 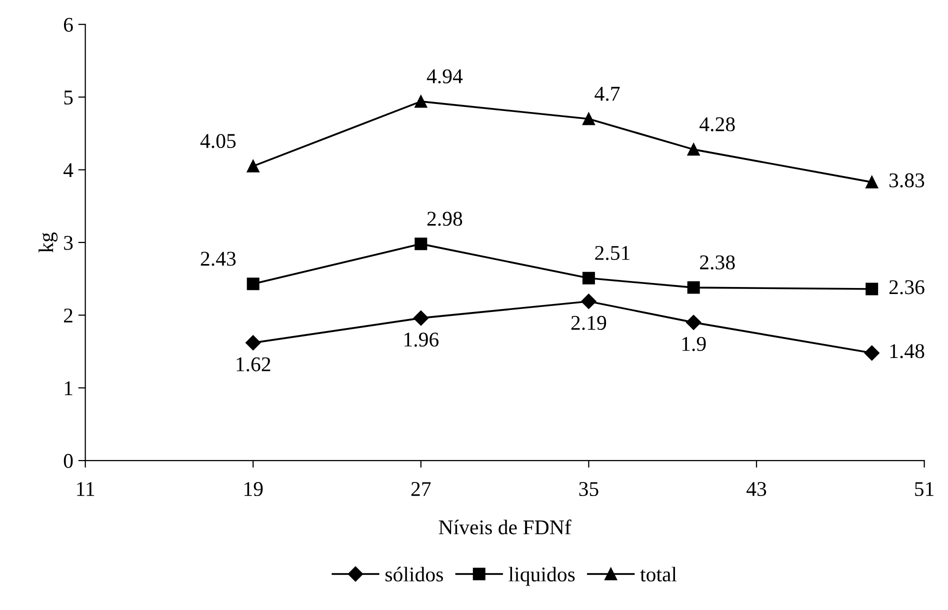 What do you see at coordinates (717, 124) in the screenshot?
I see `data-label: 4.28` at bounding box center [717, 124].